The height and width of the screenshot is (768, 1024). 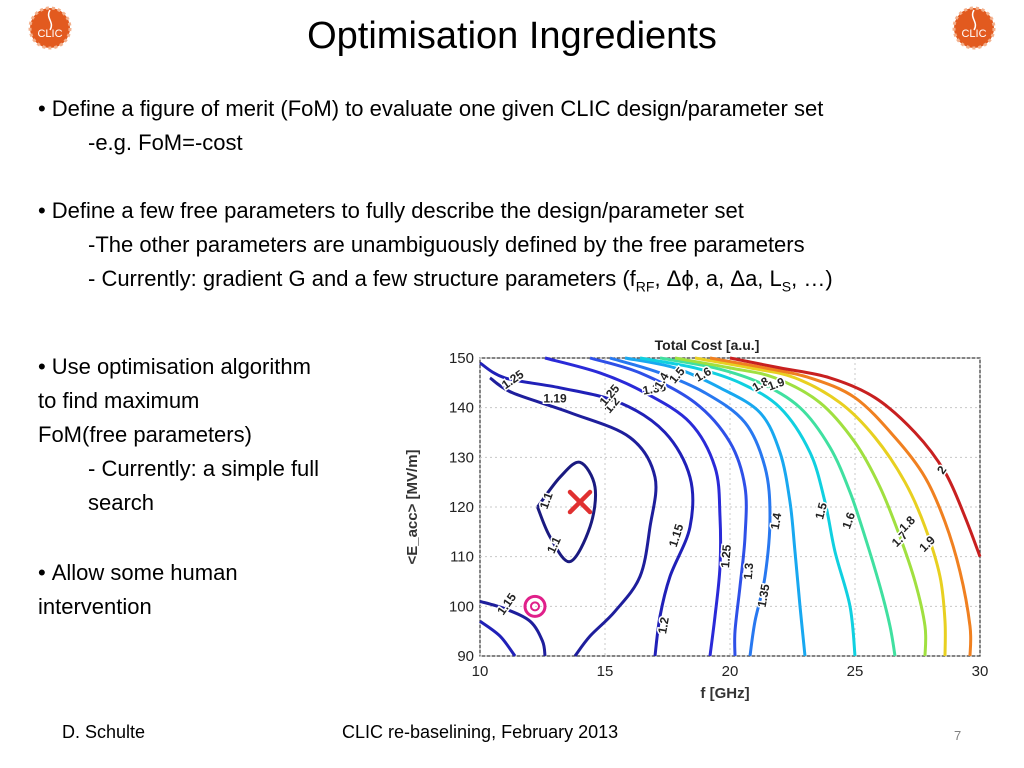 I want to click on x-axis-label: f [GHz], so click(x=724, y=693).